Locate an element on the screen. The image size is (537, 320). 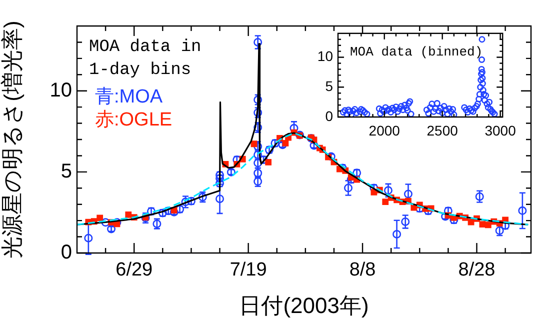
x-tick-label: 3000 is located at coordinates (500, 130).